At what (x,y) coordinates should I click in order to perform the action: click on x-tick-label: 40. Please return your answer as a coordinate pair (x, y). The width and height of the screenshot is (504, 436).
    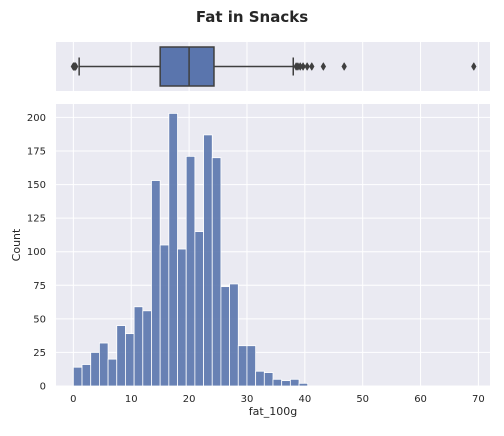
    Looking at the image, I should click on (304, 399).